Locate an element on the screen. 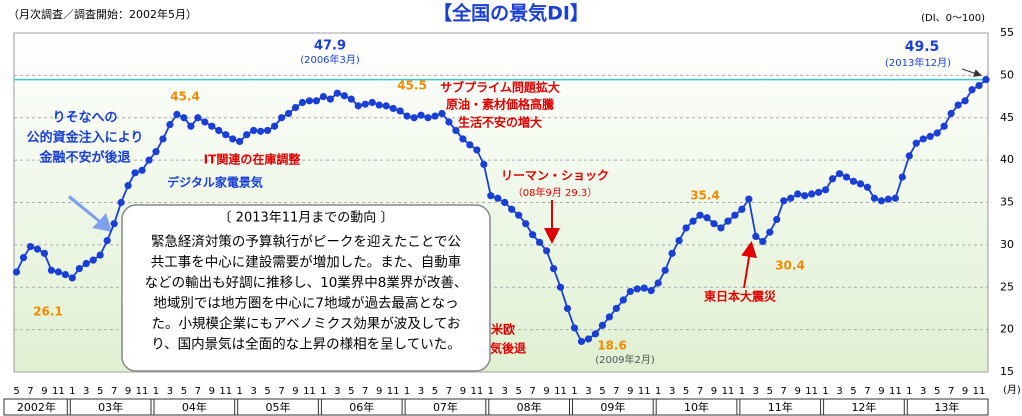 The width and height of the screenshot is (1022, 416). annotation: 金融不安が後退 is located at coordinates (84, 158).